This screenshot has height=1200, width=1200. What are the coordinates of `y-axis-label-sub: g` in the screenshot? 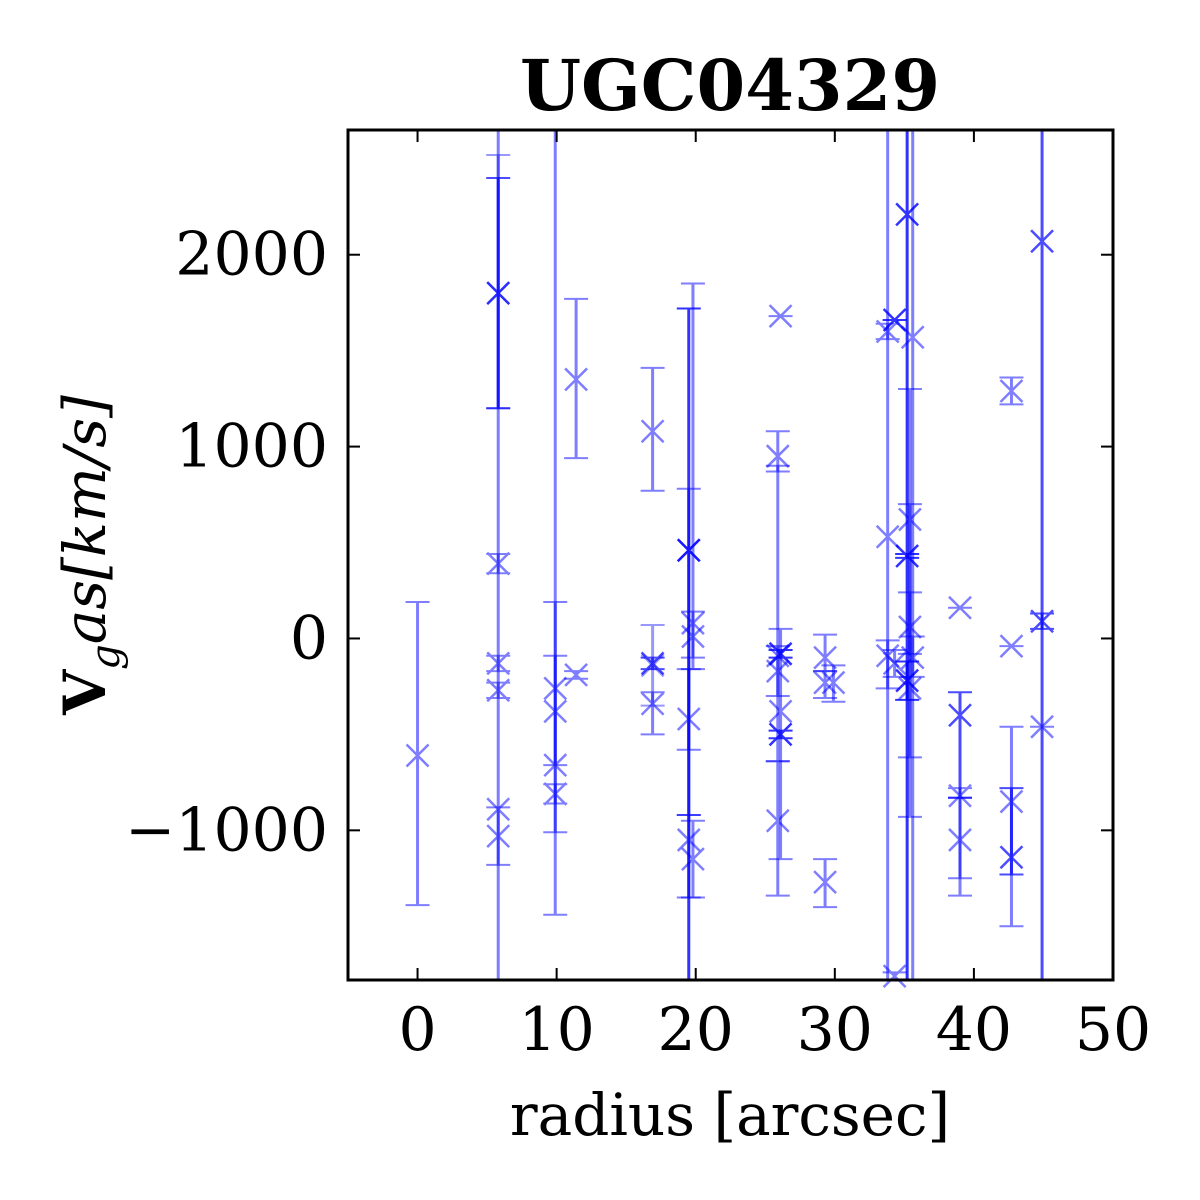 It's located at (106, 657).